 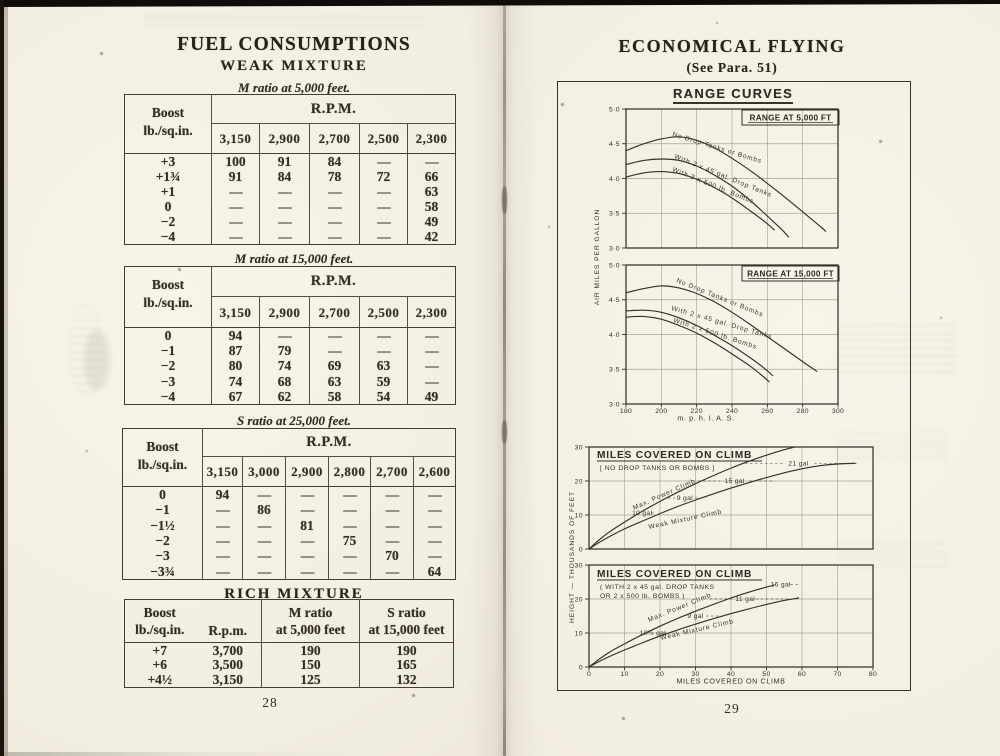 What do you see at coordinates (235, 161) in the screenshot?
I see `value-cell: 100` at bounding box center [235, 161].